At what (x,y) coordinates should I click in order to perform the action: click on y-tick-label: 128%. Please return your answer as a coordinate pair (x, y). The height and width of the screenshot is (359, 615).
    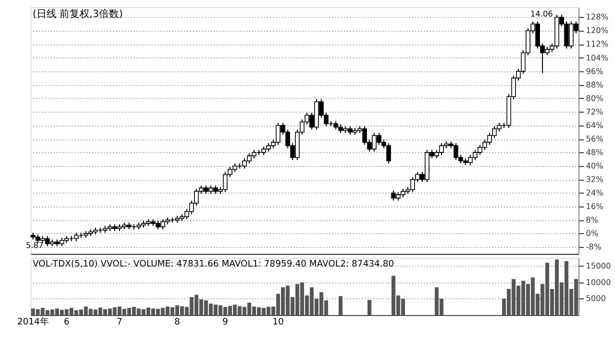
    Looking at the image, I should click on (597, 17).